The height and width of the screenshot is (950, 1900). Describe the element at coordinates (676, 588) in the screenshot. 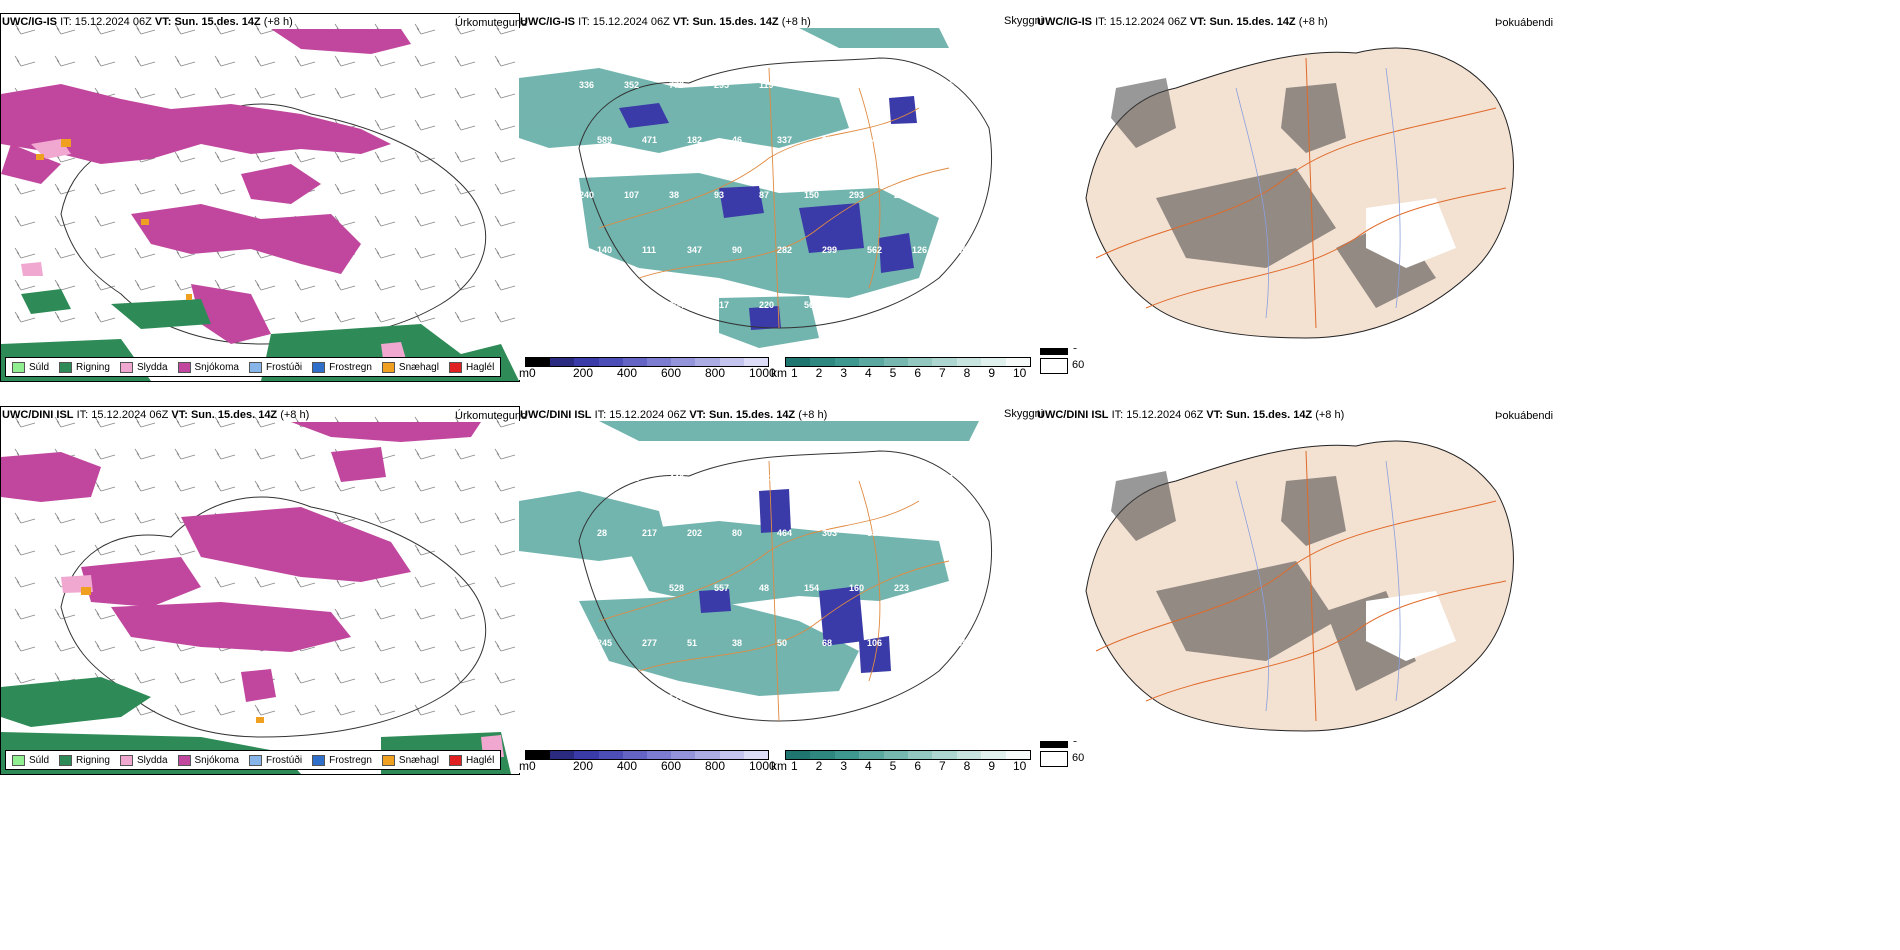

I see `cloud-height-label: 528` at that location.